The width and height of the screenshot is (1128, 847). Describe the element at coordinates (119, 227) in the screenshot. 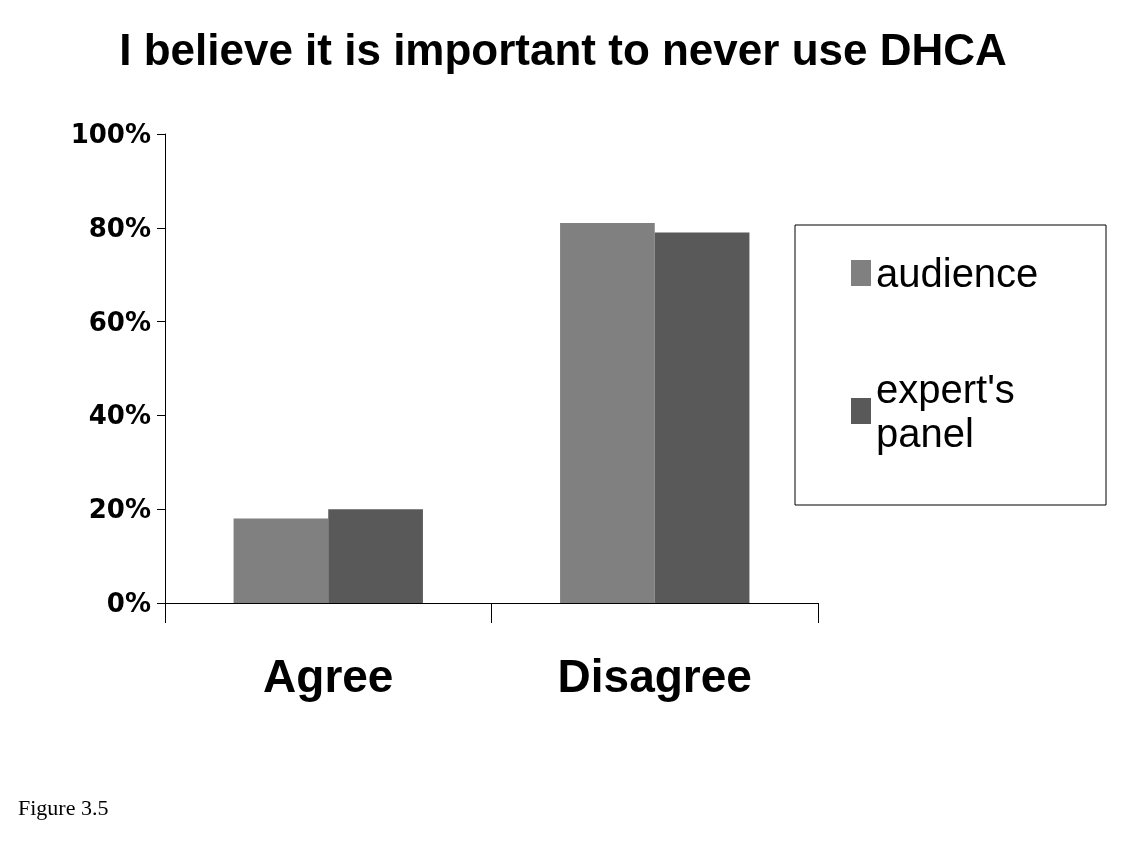

I see `y-tick-label: 80%` at that location.